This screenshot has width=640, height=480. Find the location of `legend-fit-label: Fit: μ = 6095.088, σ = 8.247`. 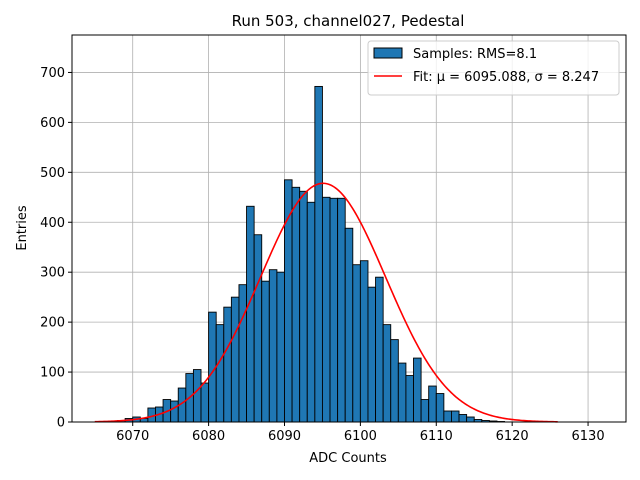

legend-fit-label: Fit: μ = 6095.088, σ = 8.247 is located at coordinates (506, 77).